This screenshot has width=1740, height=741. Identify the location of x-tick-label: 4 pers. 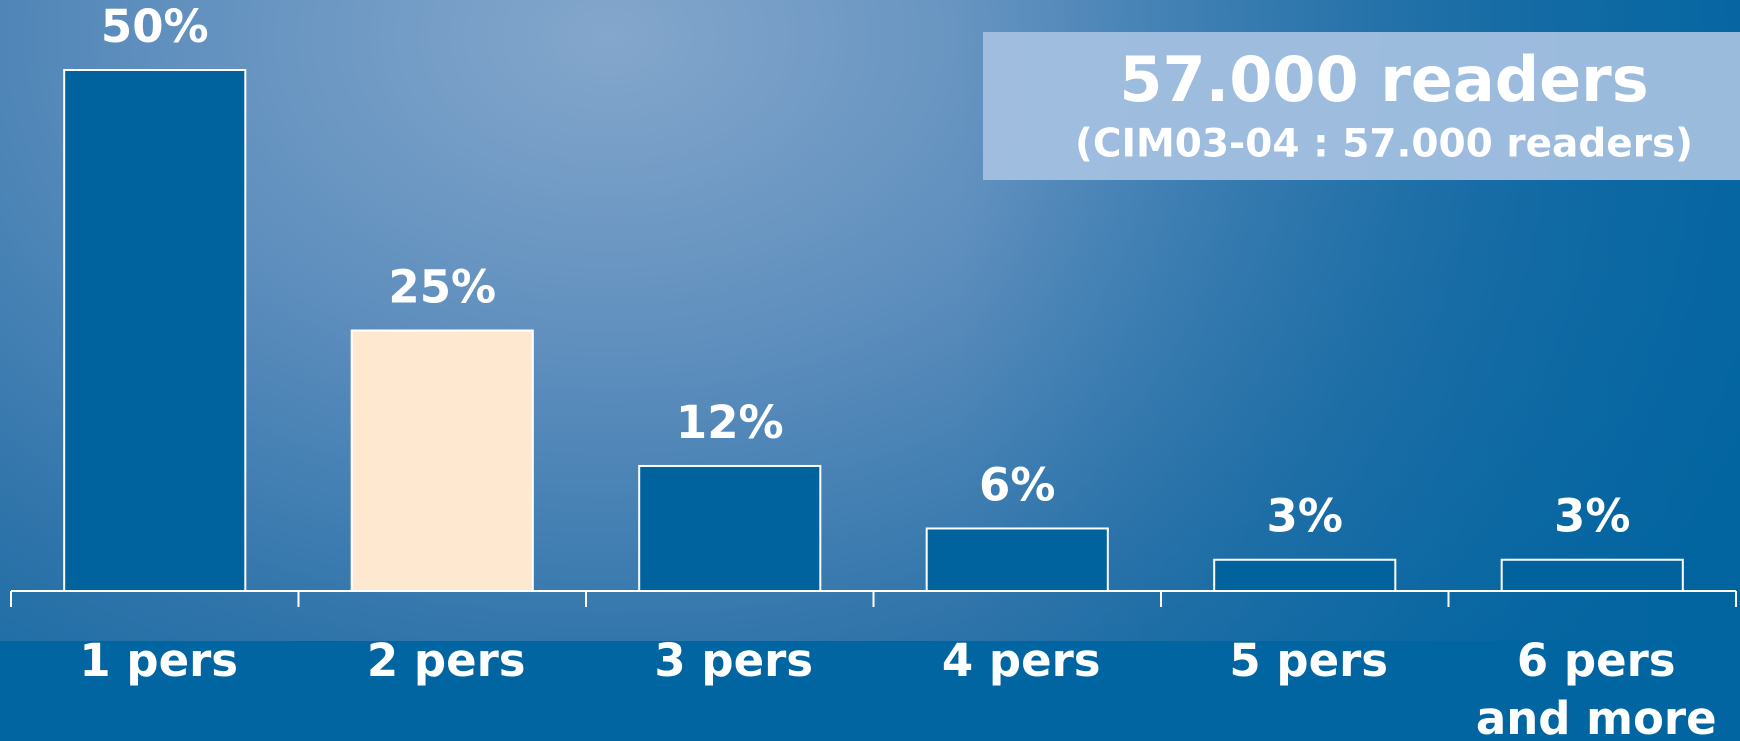
(1021, 660).